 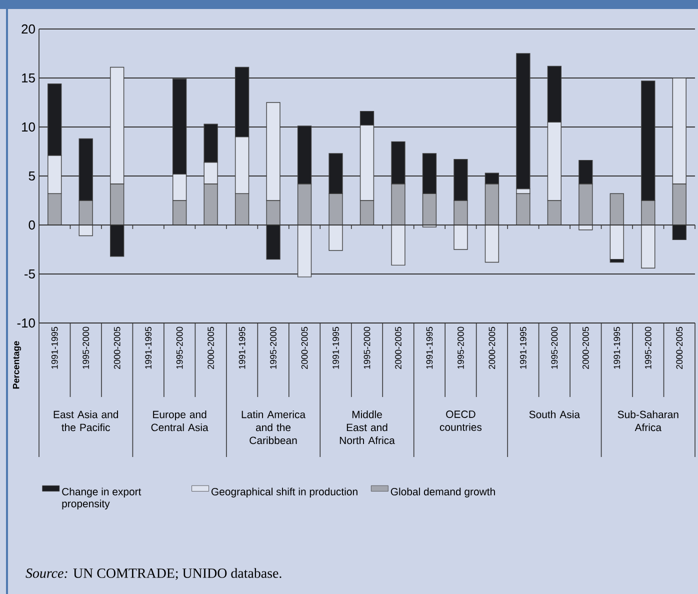 What do you see at coordinates (26, 323) in the screenshot?
I see `y-tick-label: -10` at bounding box center [26, 323].